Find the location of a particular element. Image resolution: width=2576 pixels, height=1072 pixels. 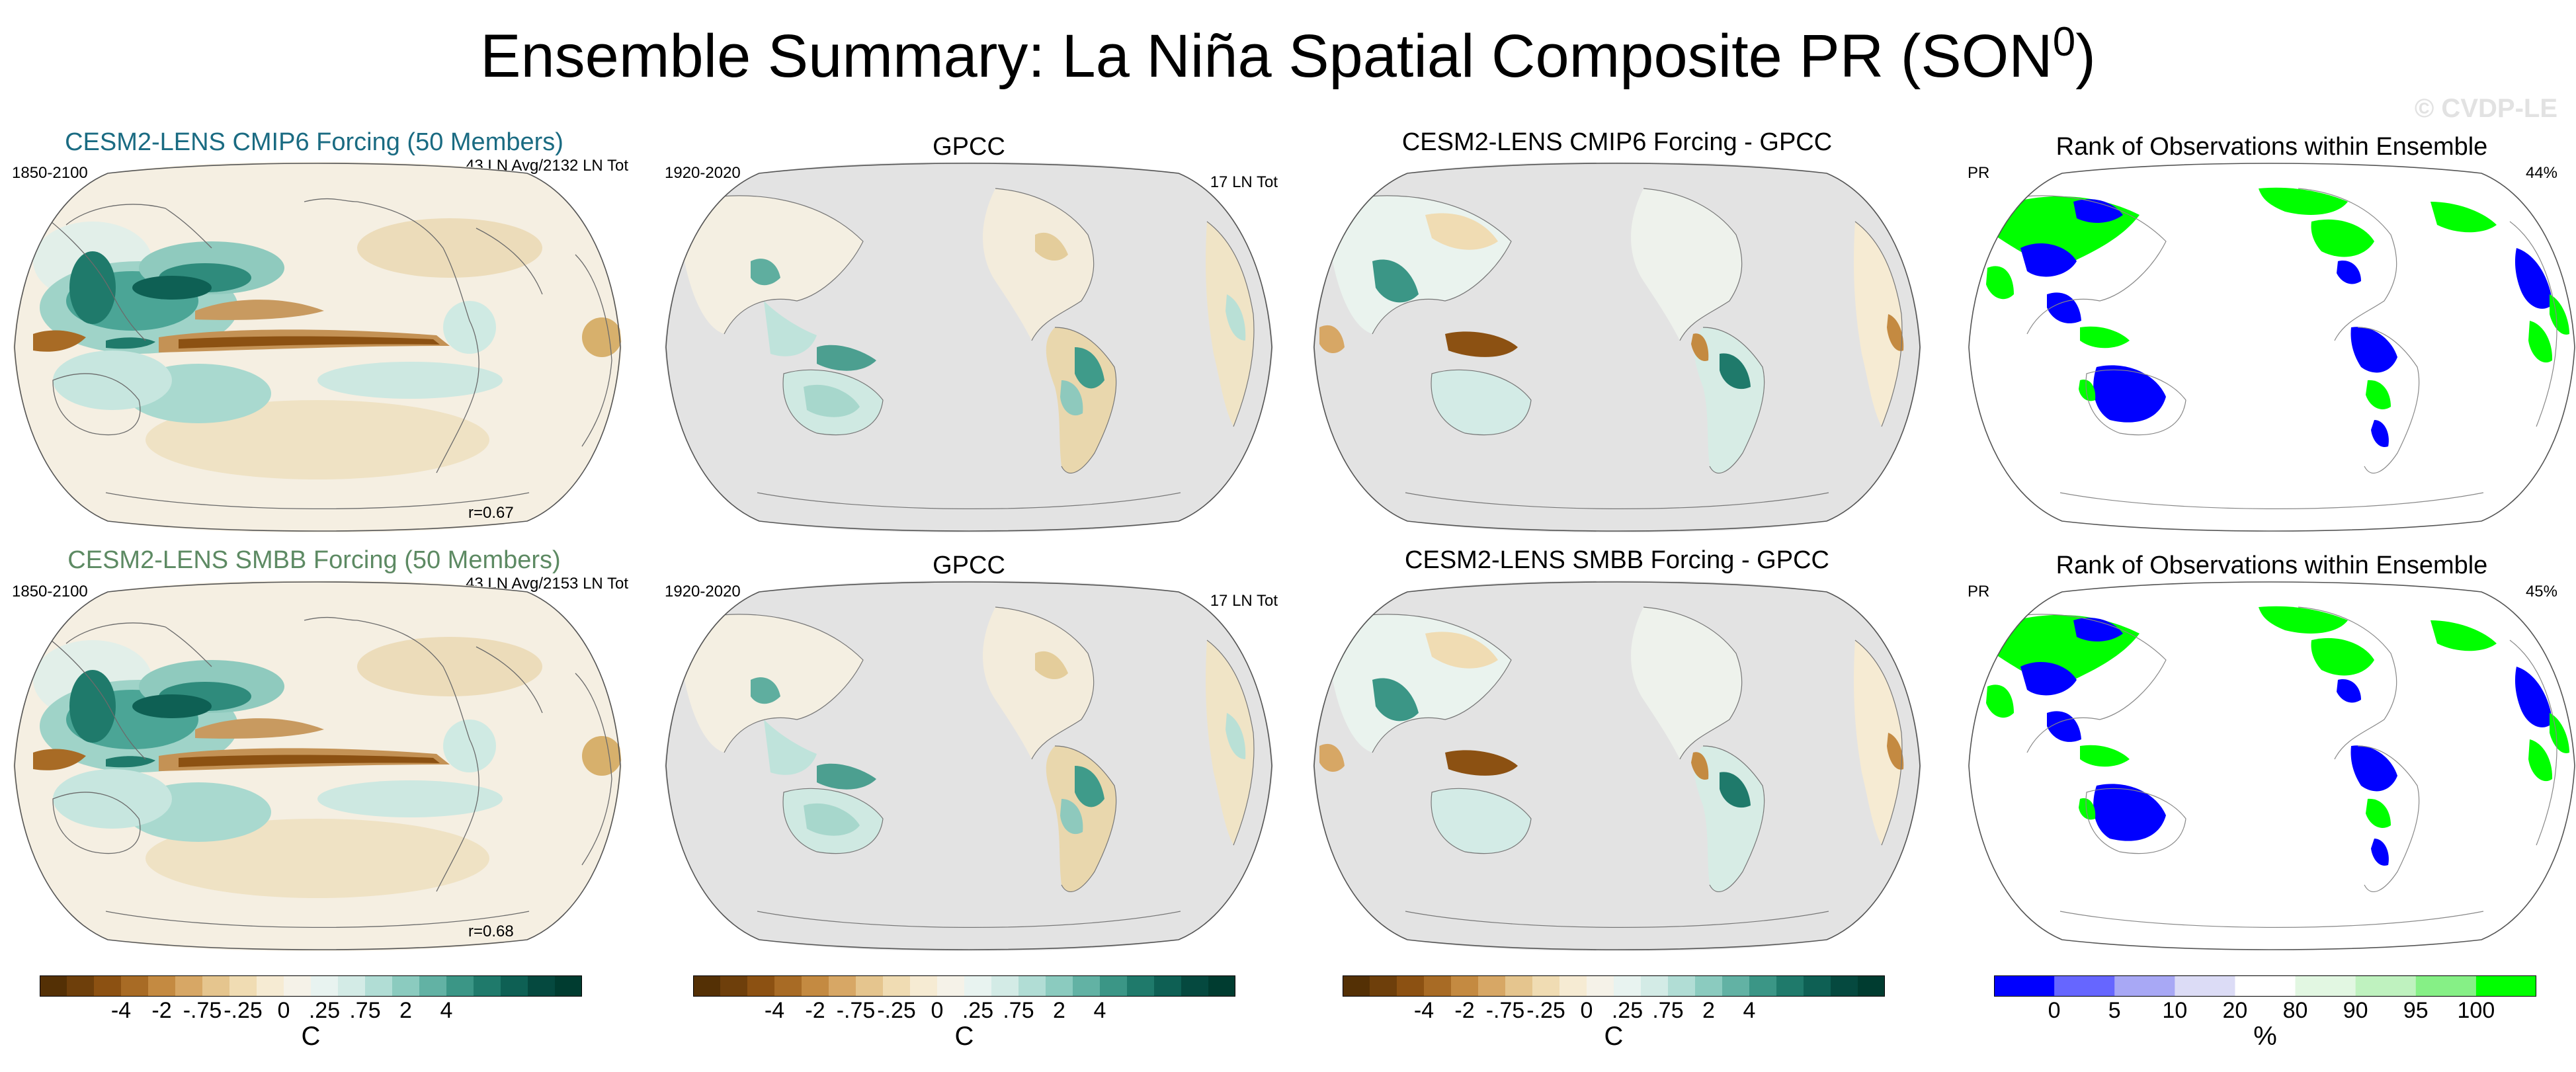

colorbar-obs: -4 -2 -.75 -.25 0 .25 .75 2 4 is located at coordinates (964, 998).